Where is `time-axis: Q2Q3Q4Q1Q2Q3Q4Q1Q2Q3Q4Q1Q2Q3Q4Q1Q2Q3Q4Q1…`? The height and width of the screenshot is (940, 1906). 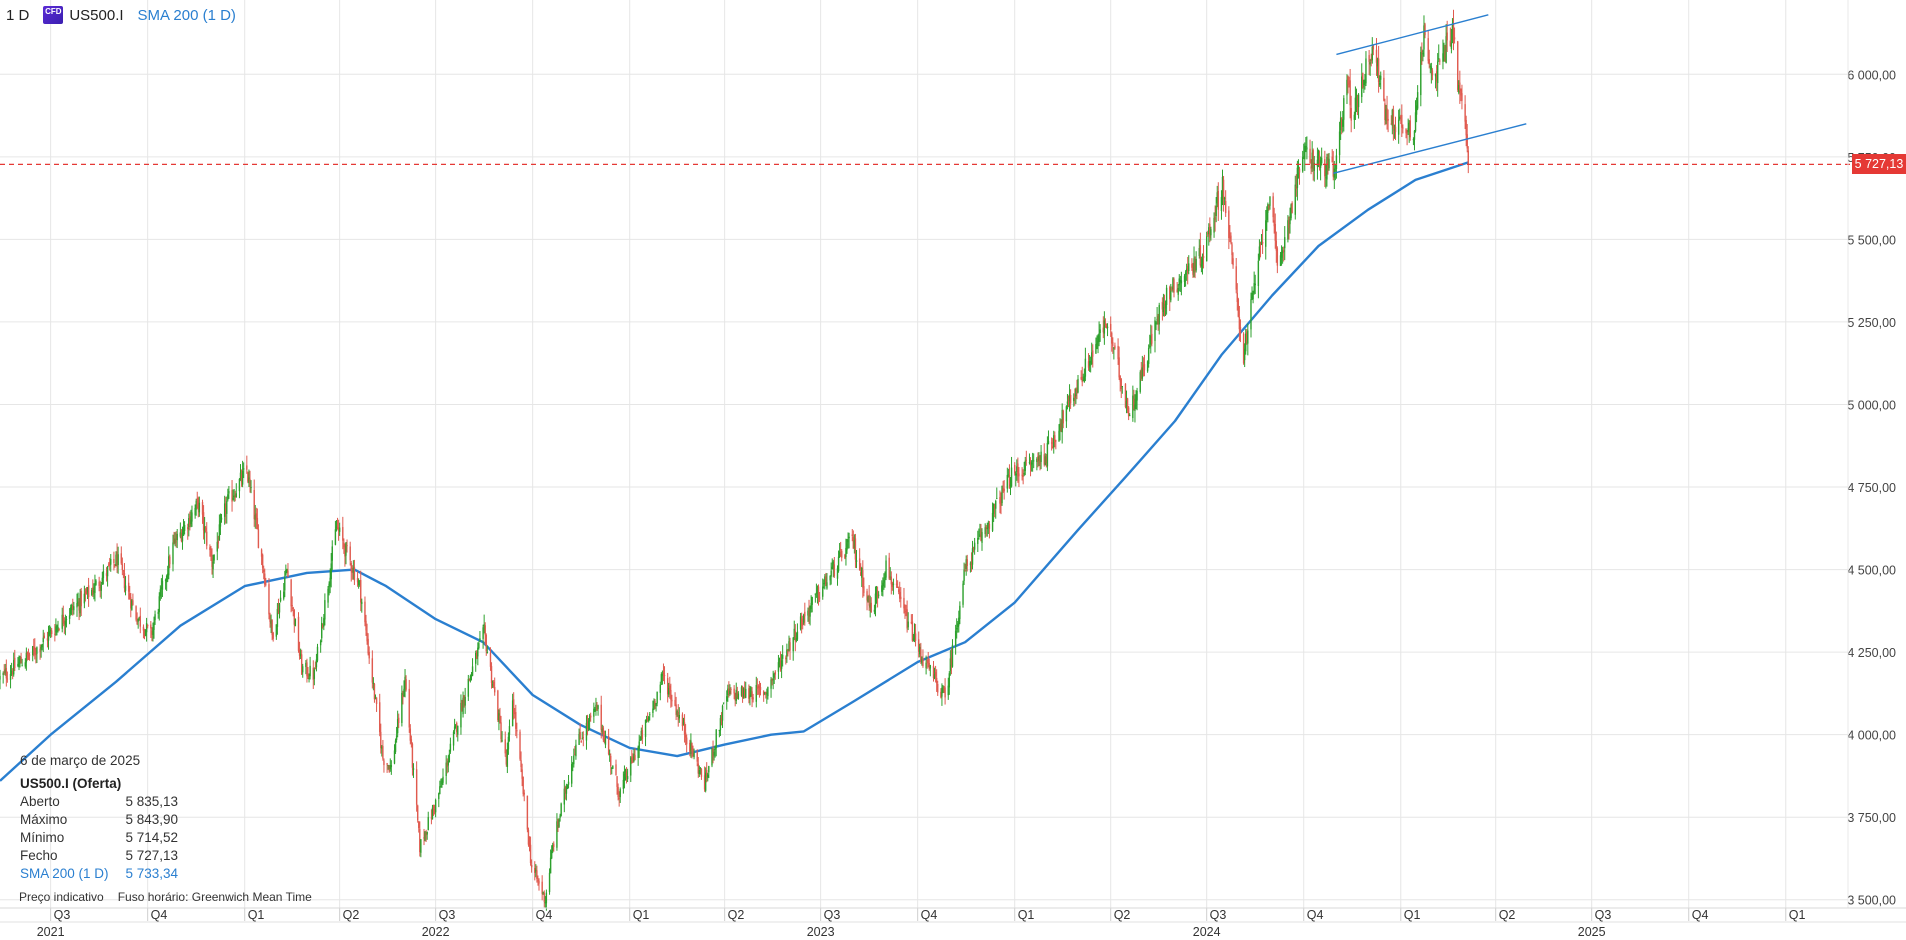 time-axis: Q2Q3Q4Q1Q2Q3Q4Q1Q2Q3Q4Q1Q2Q3Q4Q1Q2Q3Q4Q1… is located at coordinates (953, 923).